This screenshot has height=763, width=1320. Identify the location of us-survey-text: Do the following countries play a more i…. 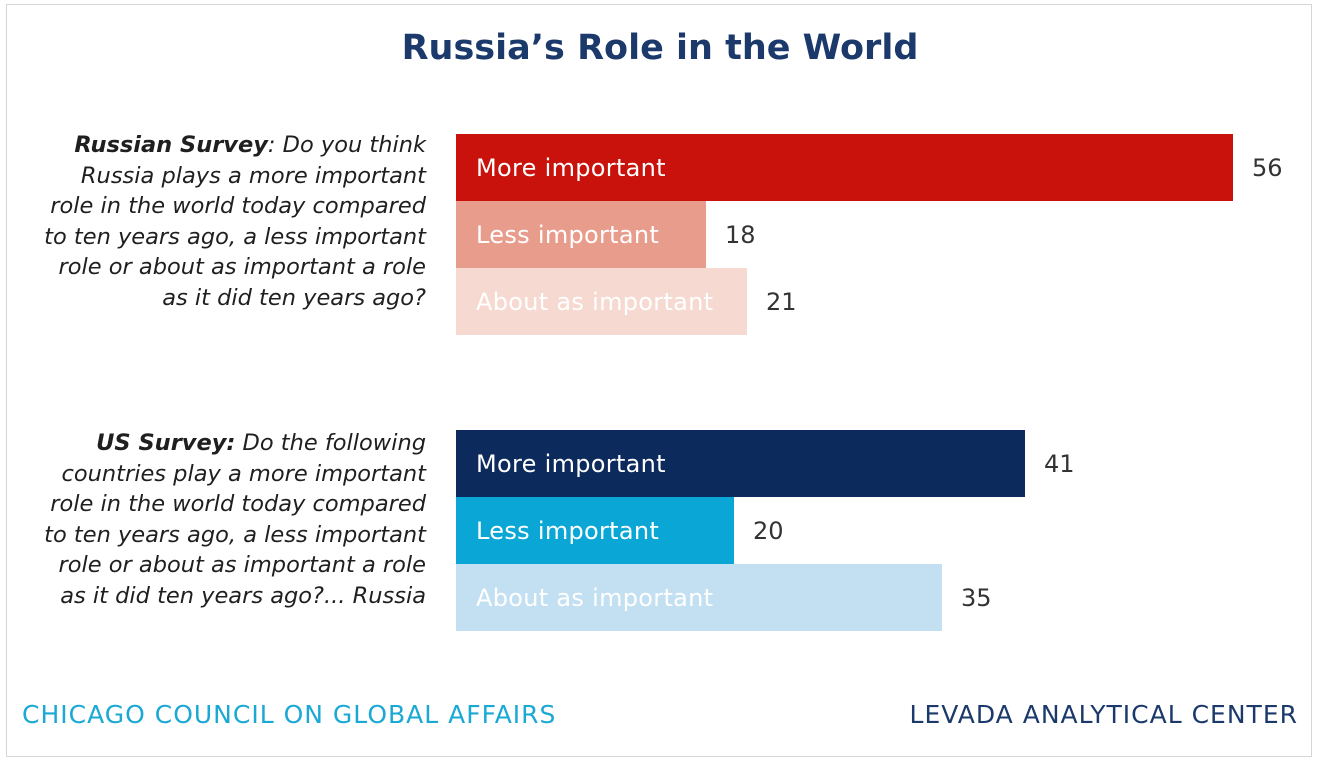
(235, 519).